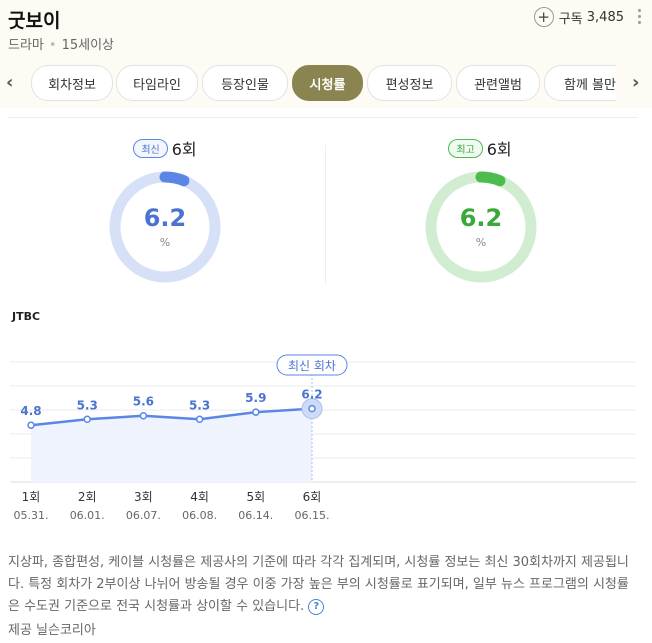  Describe the element at coordinates (409, 83) in the screenshot. I see `tab-schedule: 편성정보` at that location.